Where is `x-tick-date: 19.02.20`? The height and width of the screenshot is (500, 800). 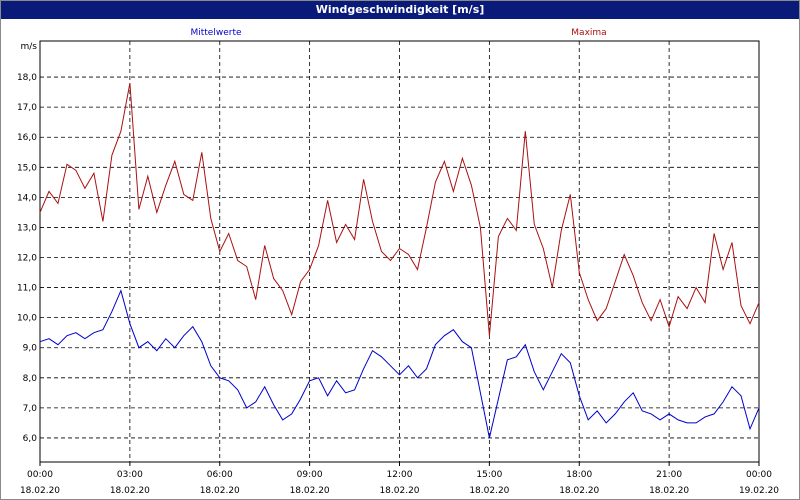 x-tick-date: 19.02.20 is located at coordinates (759, 491).